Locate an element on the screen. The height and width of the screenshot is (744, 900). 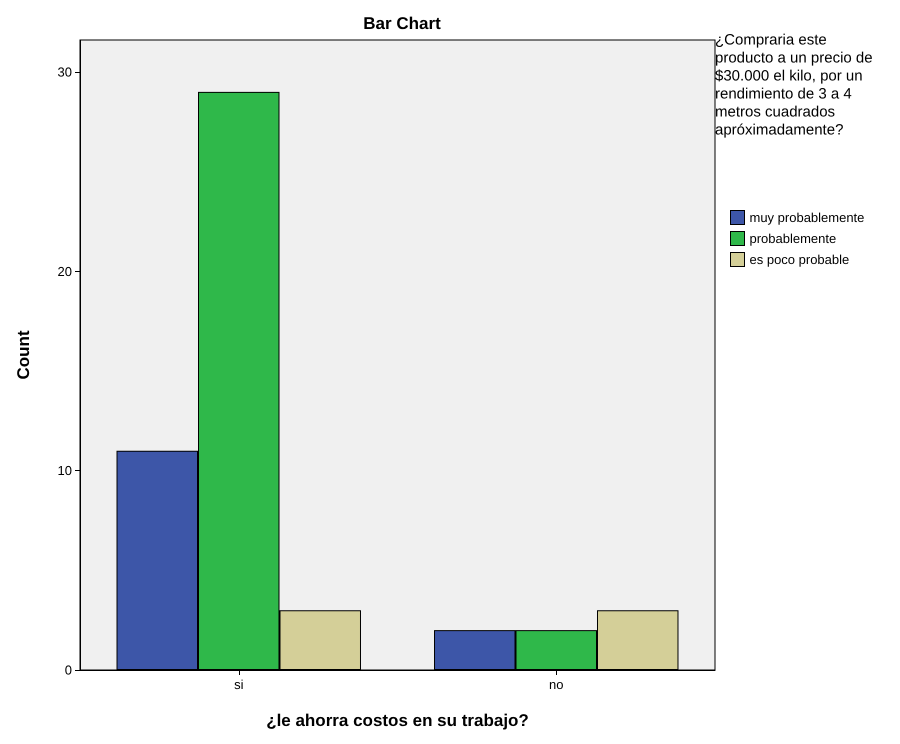
x-tick-label: si is located at coordinates (239, 684).